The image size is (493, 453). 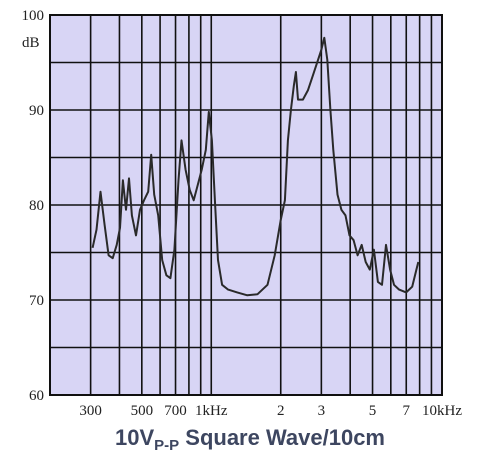 I want to click on x-tick-label: 500, so click(x=142, y=411).